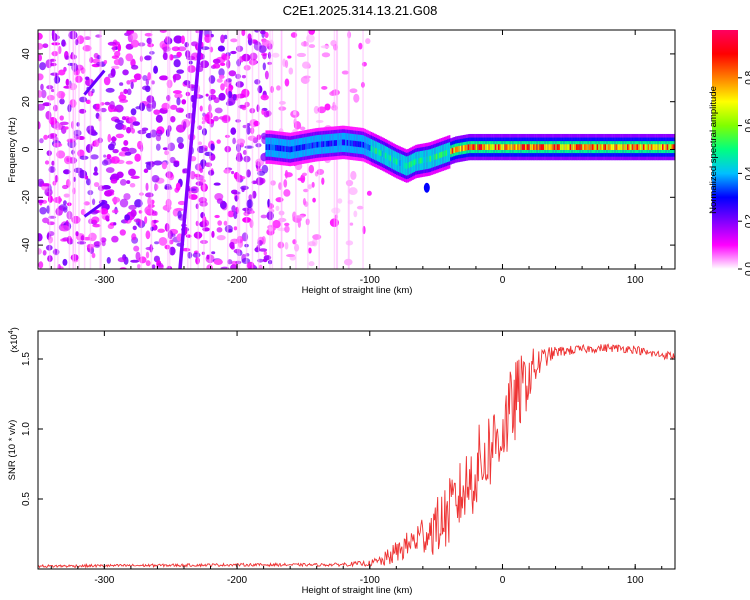 The image size is (750, 600). Describe the element at coordinates (370, 580) in the screenshot. I see `snr-x-tick-label: -100` at that location.